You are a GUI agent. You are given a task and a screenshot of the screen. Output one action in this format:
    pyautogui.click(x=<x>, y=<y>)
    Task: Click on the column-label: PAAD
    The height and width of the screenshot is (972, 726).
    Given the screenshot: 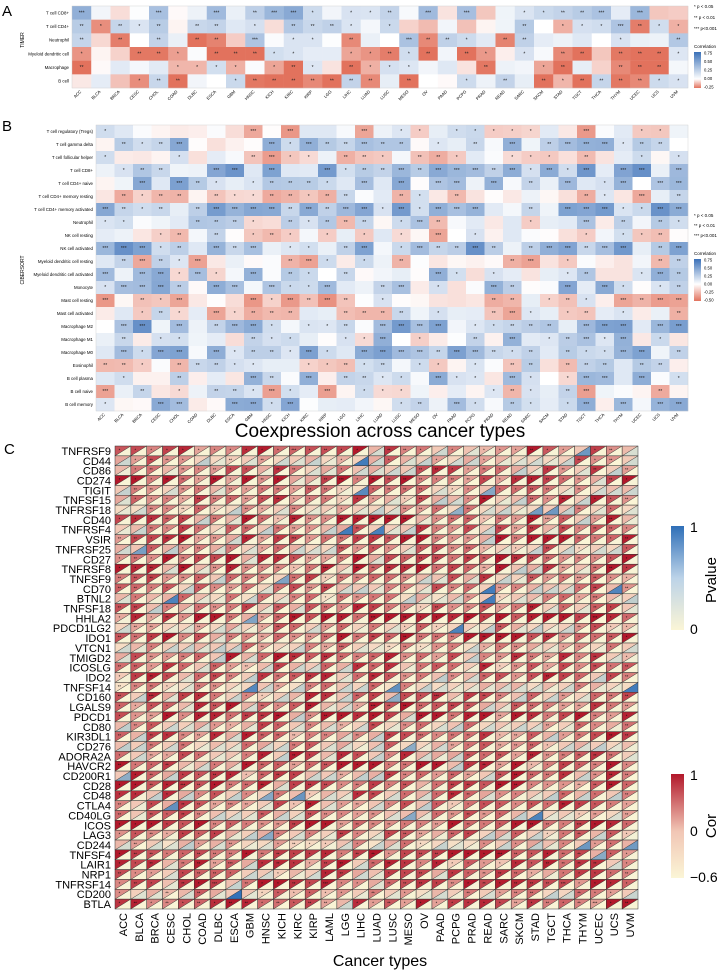 What is the action you would take?
    pyautogui.click(x=451, y=417)
    